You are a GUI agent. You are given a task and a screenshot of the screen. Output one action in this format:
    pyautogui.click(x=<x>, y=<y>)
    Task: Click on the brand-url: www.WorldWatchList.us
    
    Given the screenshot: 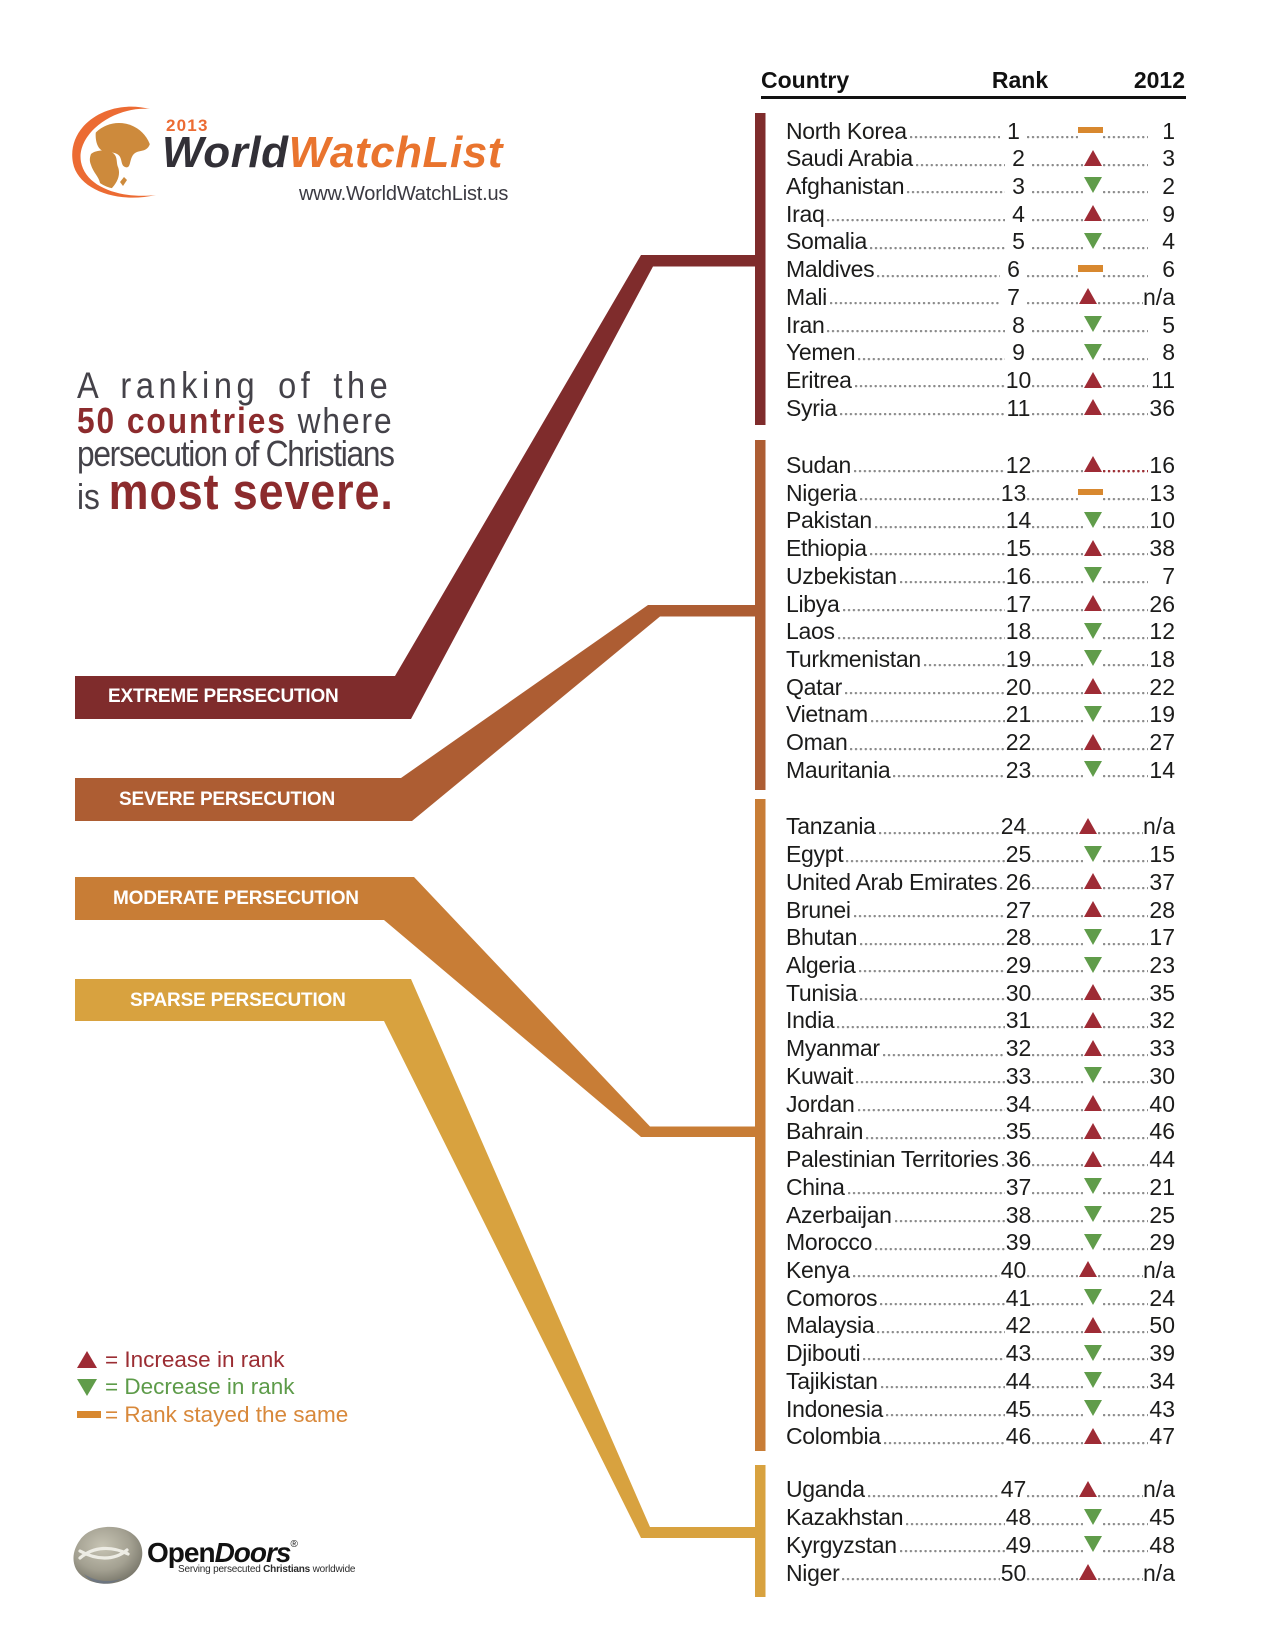 What is the action you would take?
    pyautogui.click(x=404, y=194)
    